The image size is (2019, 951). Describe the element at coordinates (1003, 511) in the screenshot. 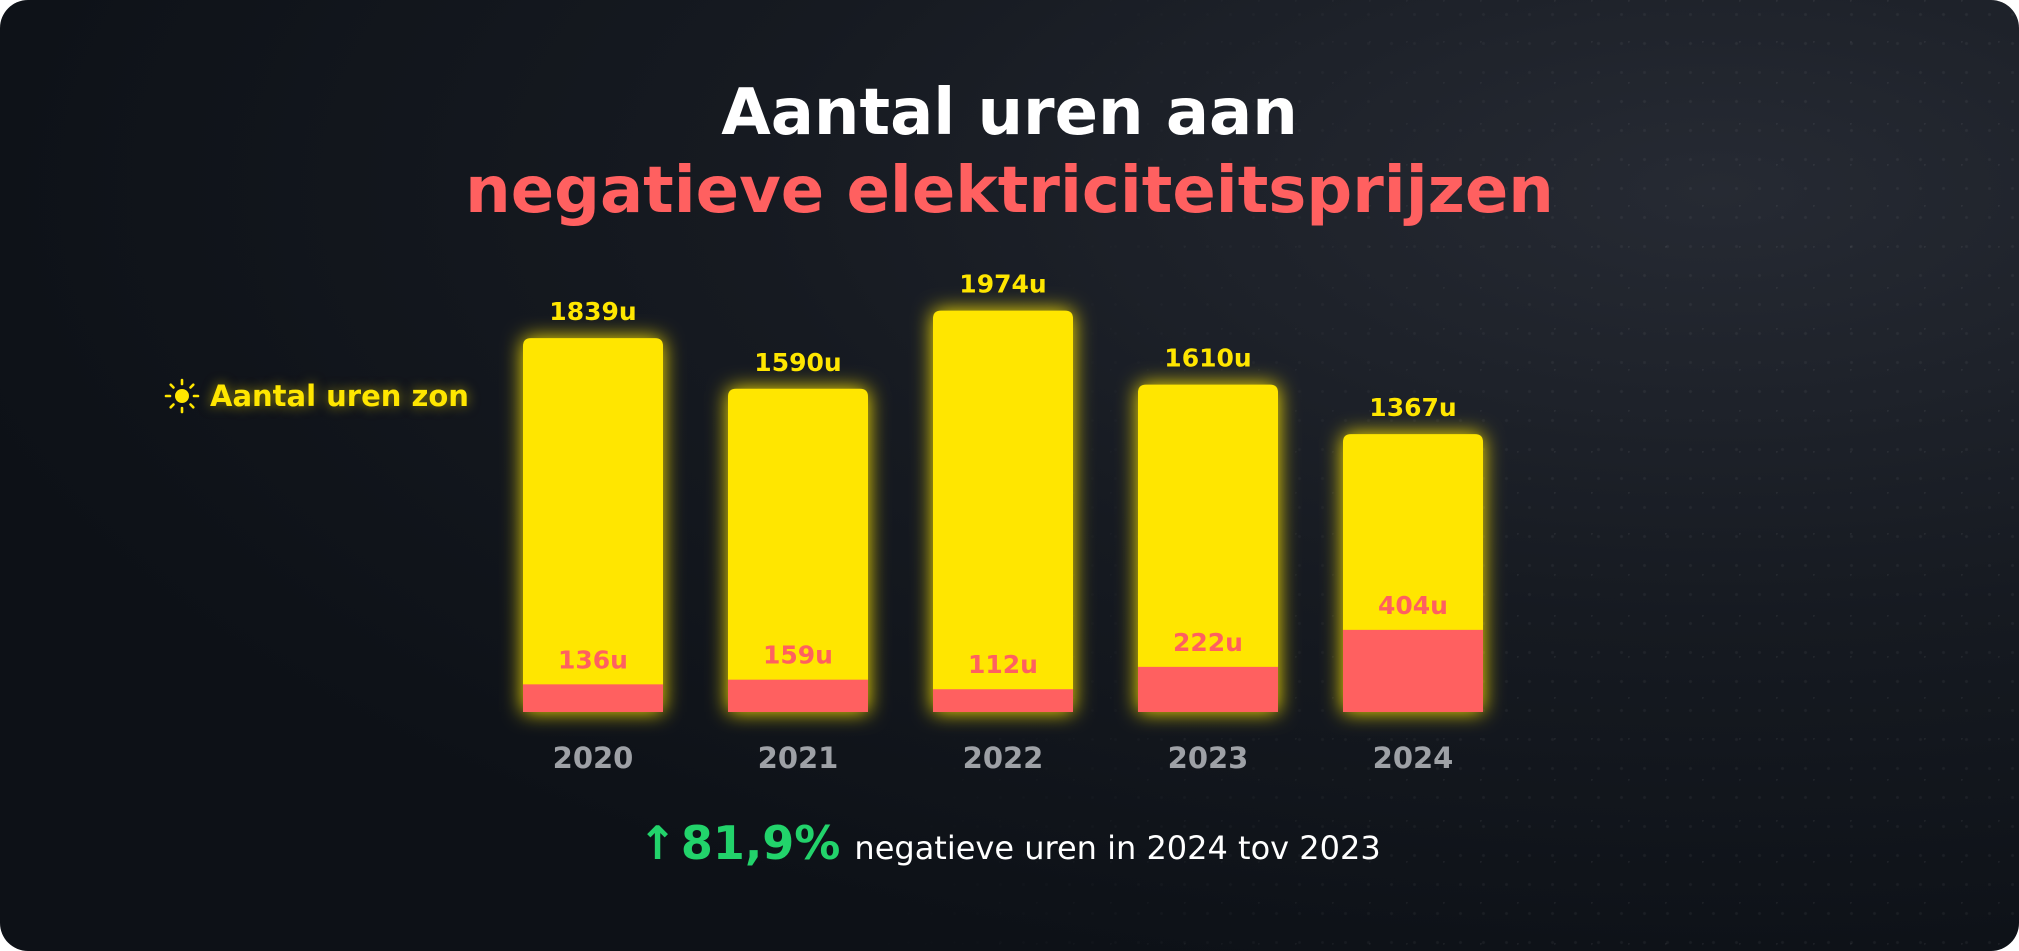

I see `bar-sun-hours-2022` at that location.